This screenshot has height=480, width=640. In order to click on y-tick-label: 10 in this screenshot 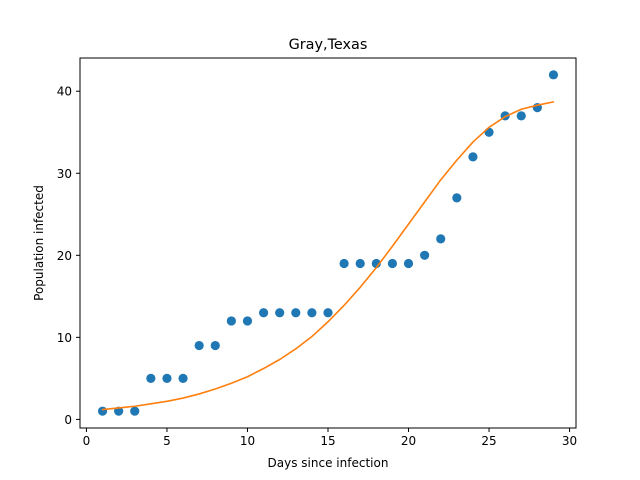, I will do `click(64, 338)`.